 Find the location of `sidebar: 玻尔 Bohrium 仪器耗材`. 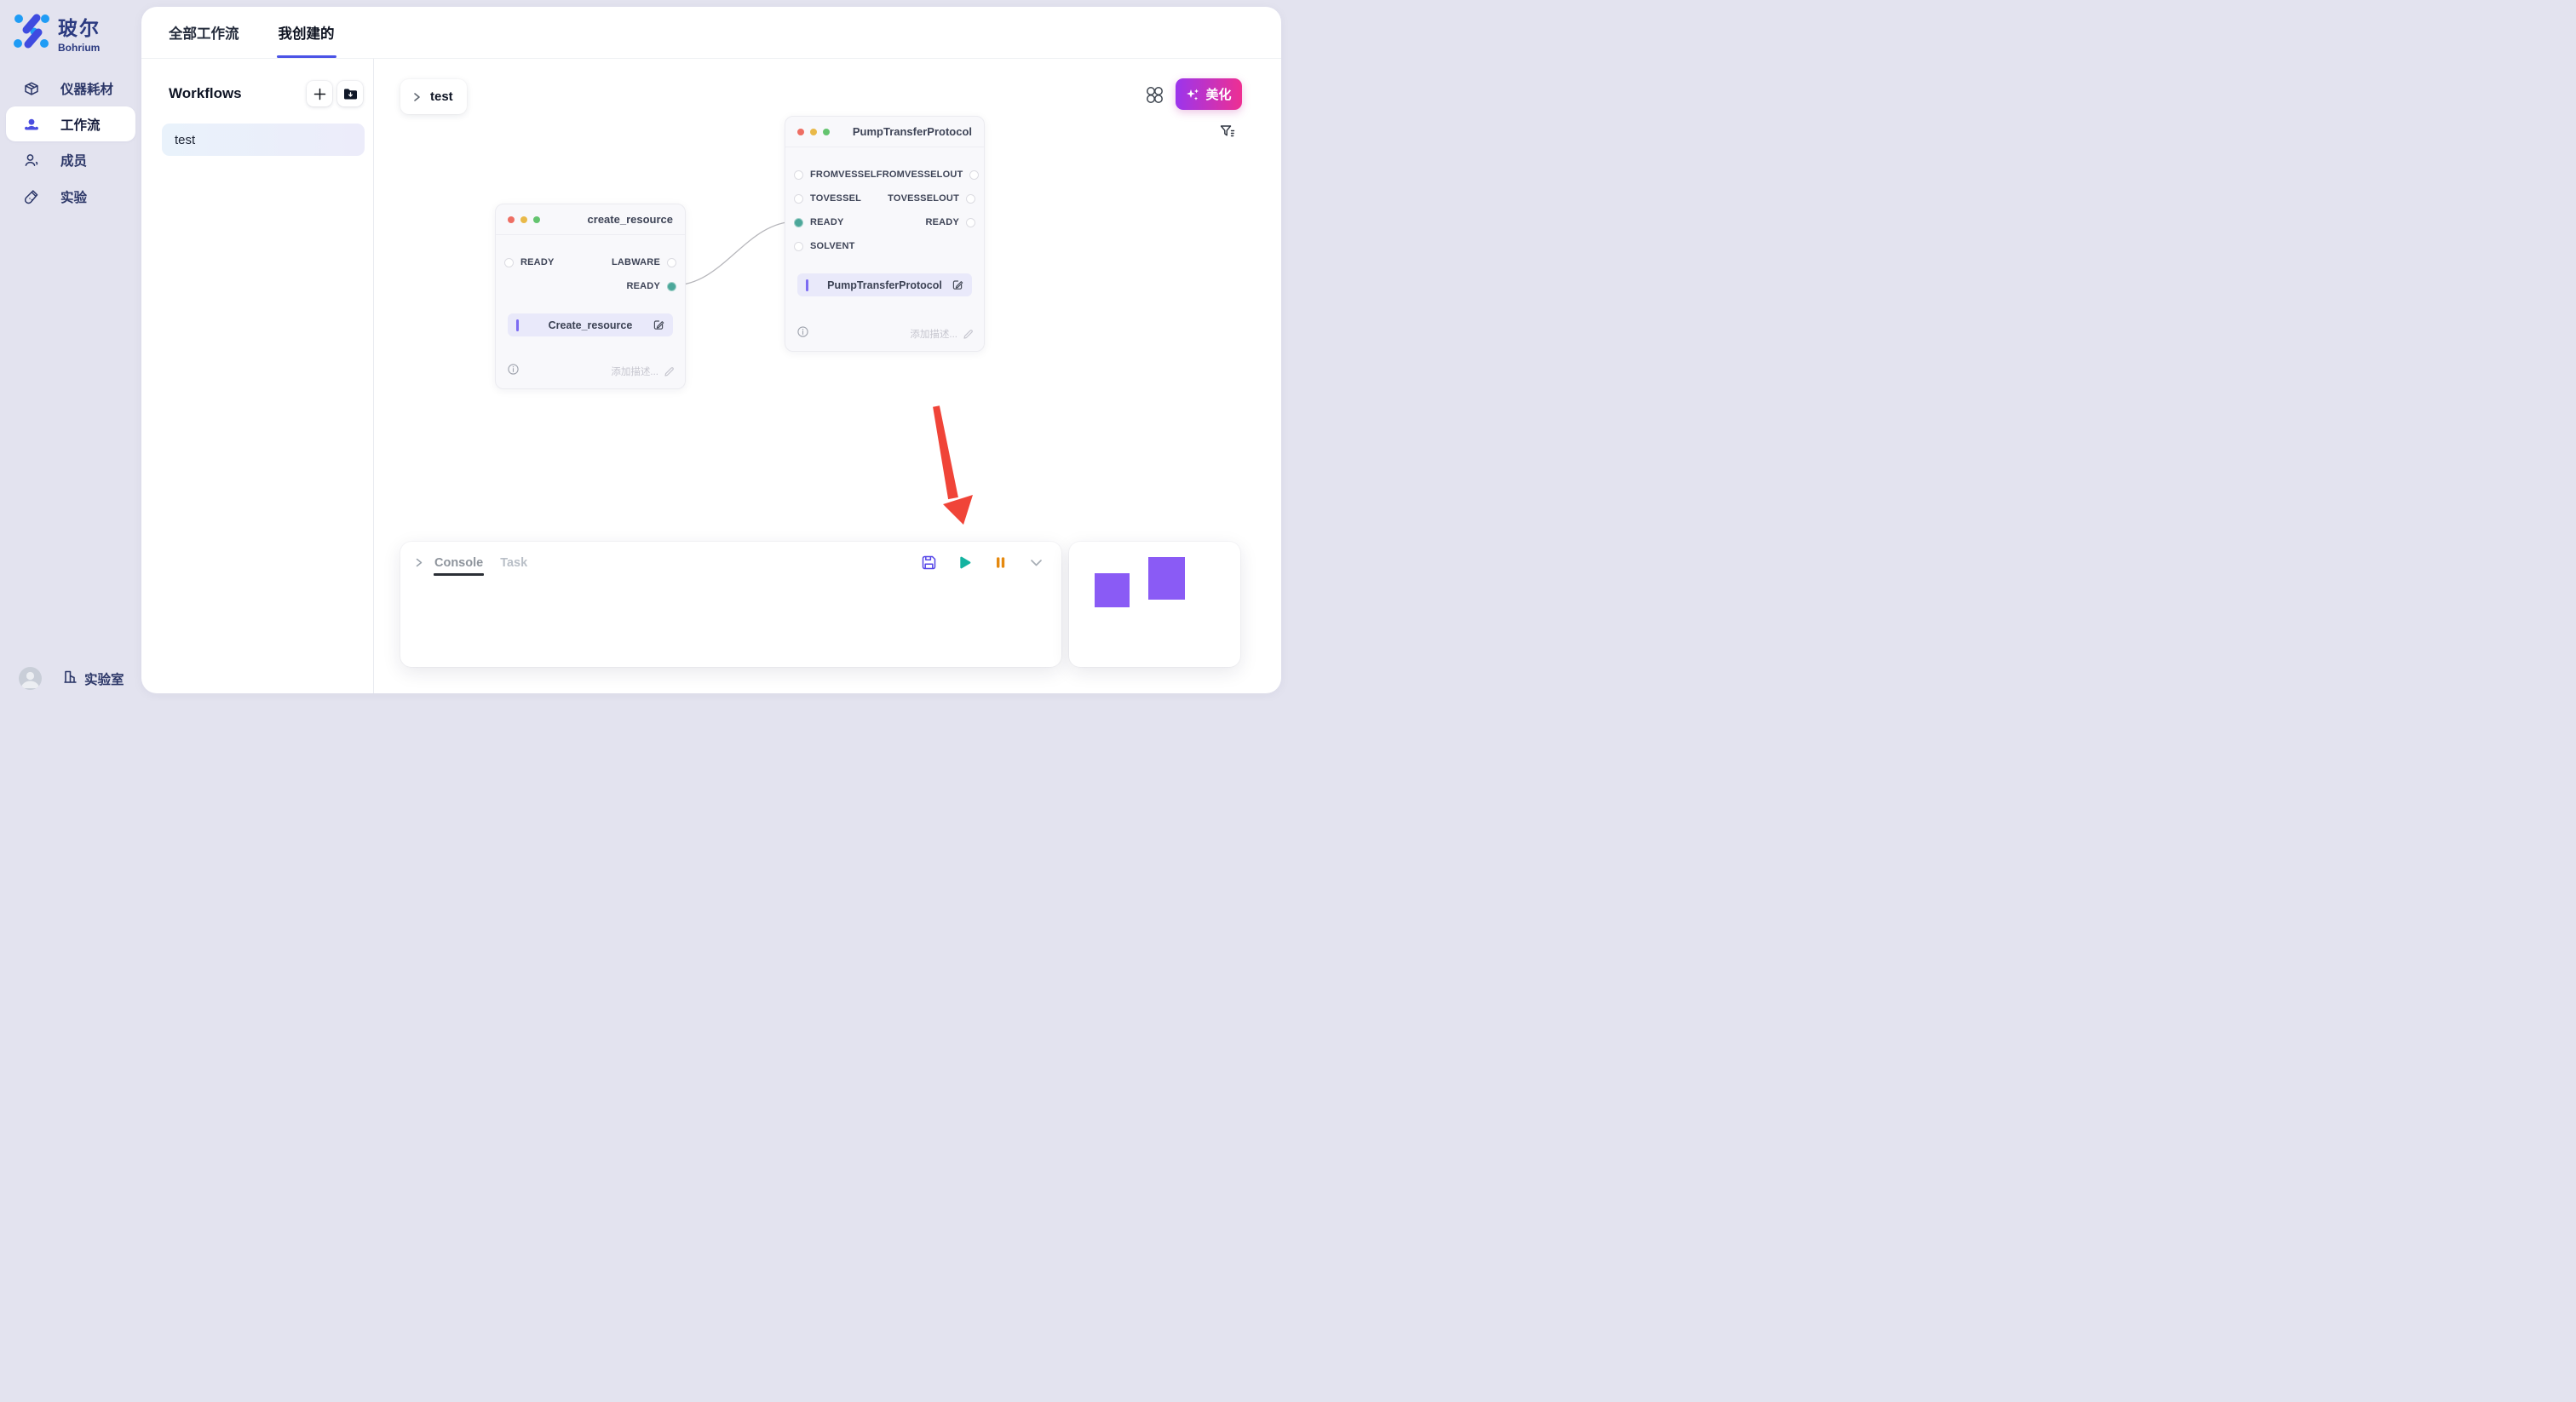

sidebar: 玻尔 Bohrium 仪器耗材 is located at coordinates (71, 350).